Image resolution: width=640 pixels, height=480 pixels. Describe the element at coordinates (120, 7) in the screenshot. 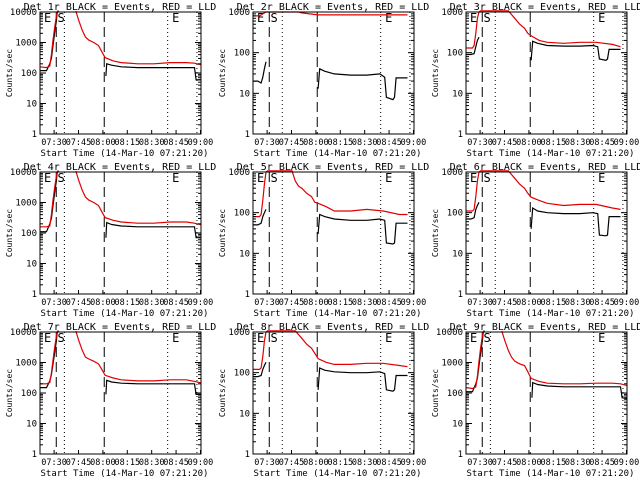

I see `panel-title: Det 1r BLACK = Events, RED = LLD` at that location.